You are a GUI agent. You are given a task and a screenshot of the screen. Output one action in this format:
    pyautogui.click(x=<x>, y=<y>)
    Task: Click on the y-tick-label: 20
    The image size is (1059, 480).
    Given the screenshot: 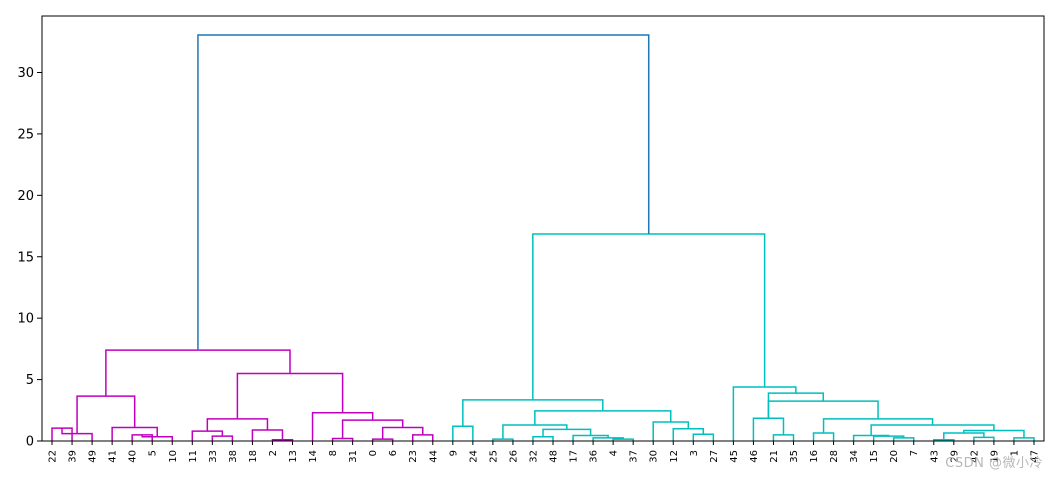 What is the action you would take?
    pyautogui.click(x=25, y=196)
    